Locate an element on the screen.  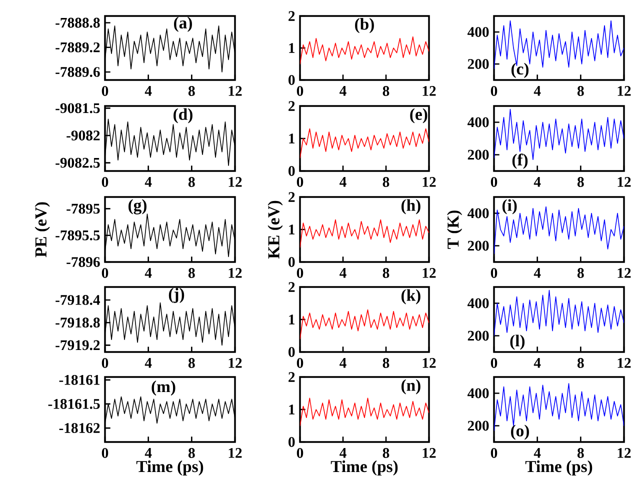
y-tick-label: -7918.8 is located at coordinates (78, 323).